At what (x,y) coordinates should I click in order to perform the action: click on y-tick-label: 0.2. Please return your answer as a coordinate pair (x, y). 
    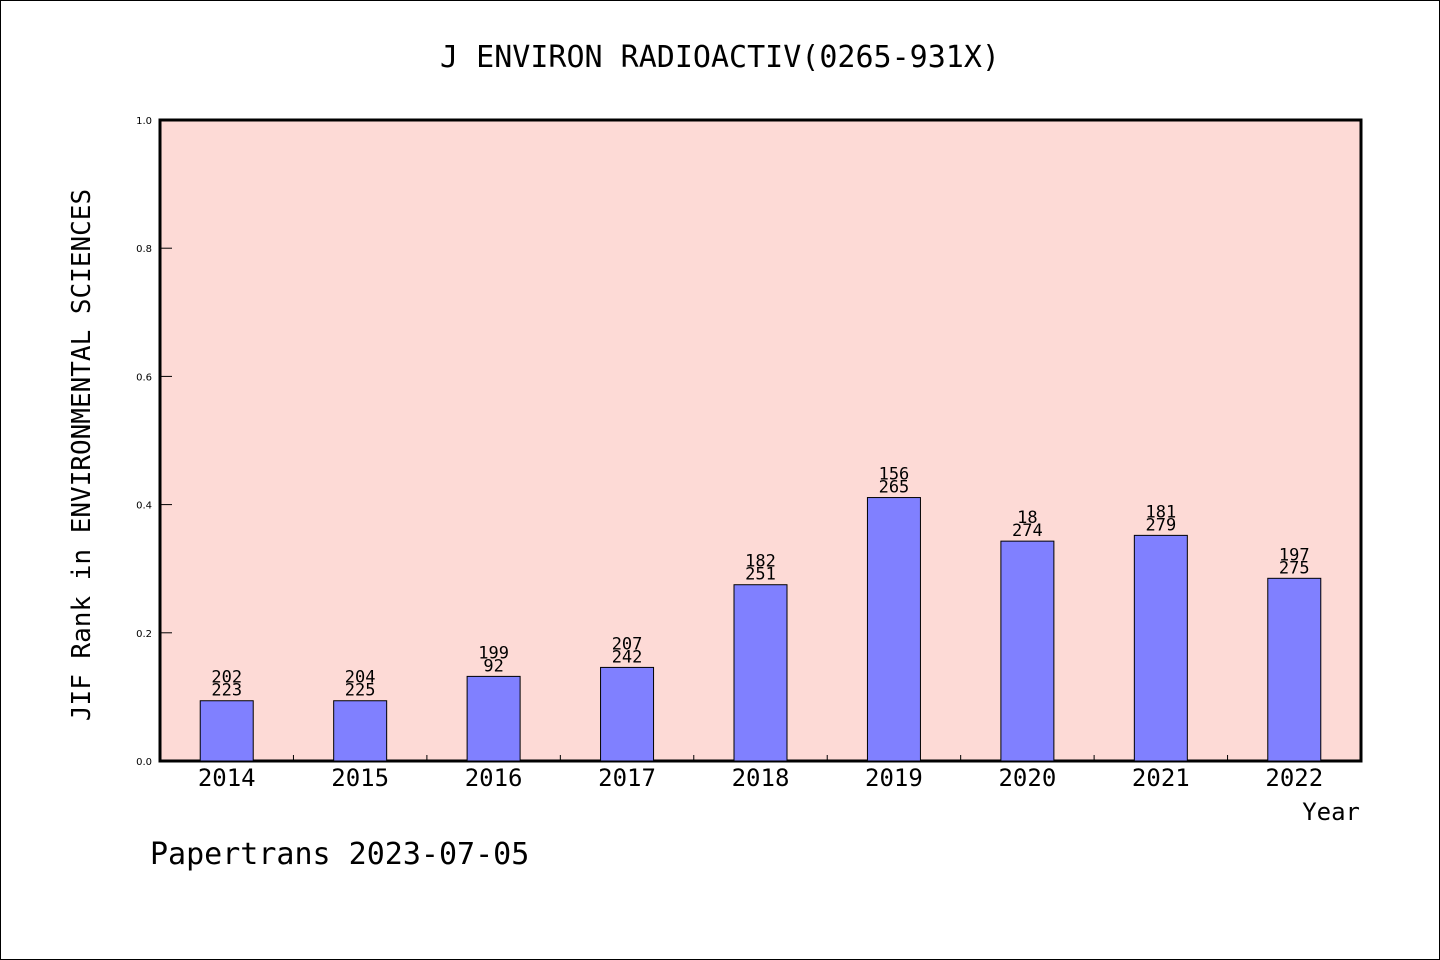
    Looking at the image, I should click on (144, 634).